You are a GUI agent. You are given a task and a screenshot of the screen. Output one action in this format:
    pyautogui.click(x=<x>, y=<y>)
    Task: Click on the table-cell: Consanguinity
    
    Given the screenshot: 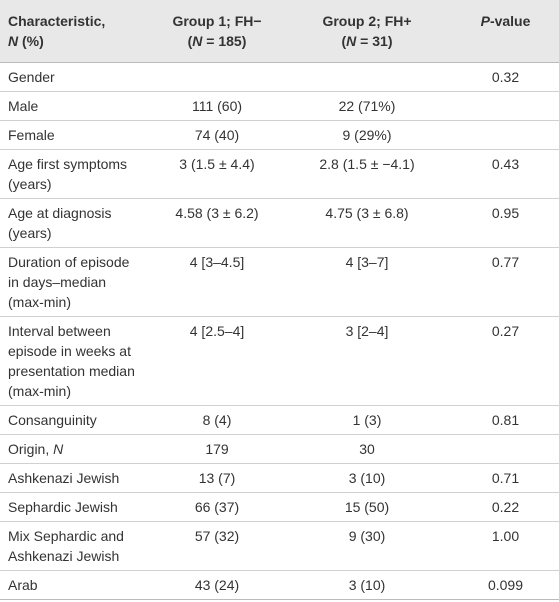 What is the action you would take?
    pyautogui.click(x=76, y=420)
    